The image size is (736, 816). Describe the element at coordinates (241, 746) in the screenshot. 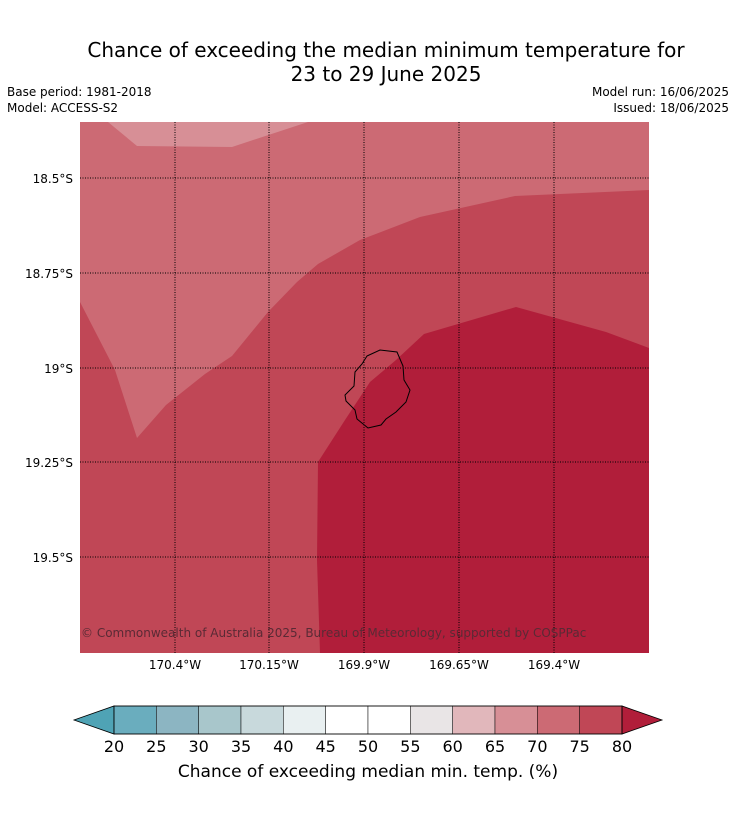

I see `colorbar-tick-label: 35` at that location.